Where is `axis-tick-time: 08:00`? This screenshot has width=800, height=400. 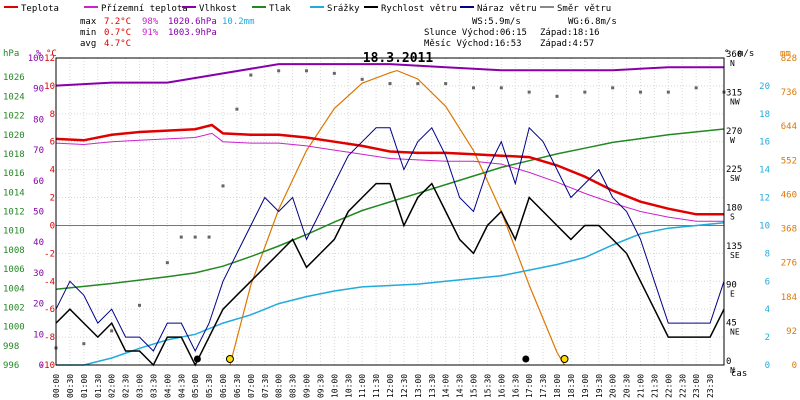
axis-tick-time: 08:00 is located at coordinates (279, 386).